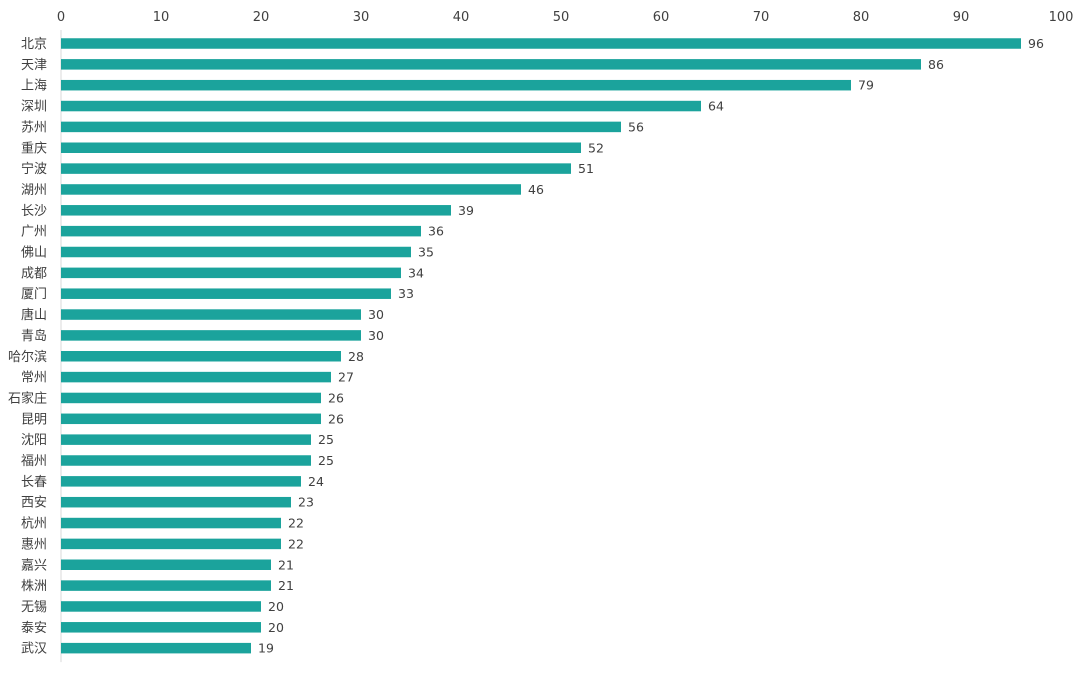  Describe the element at coordinates (866, 85) in the screenshot. I see `data-label: 79` at that location.